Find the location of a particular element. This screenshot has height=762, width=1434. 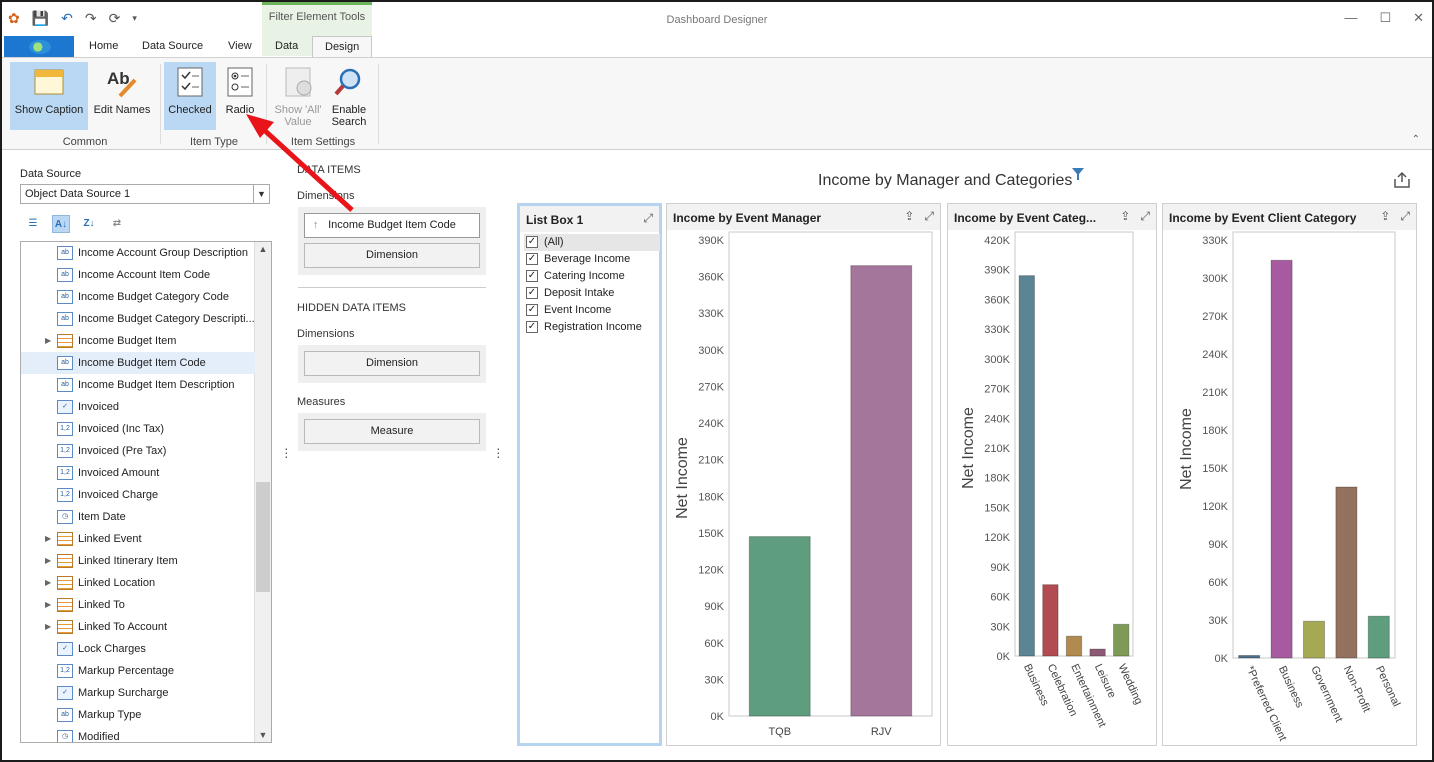

enable-search-button: Enable Search is located at coordinates (349, 96).